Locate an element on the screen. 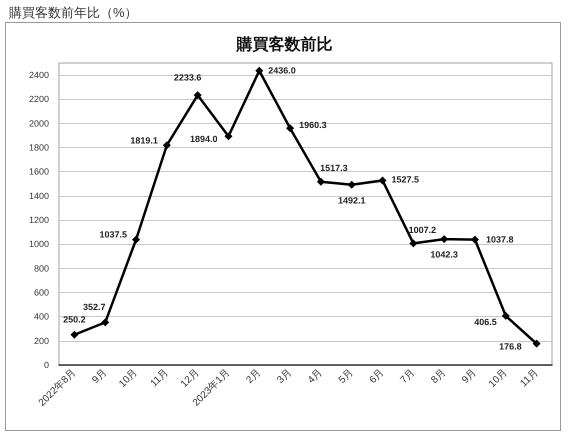 The image size is (569, 436). x-tick-label: 7月 is located at coordinates (408, 376).